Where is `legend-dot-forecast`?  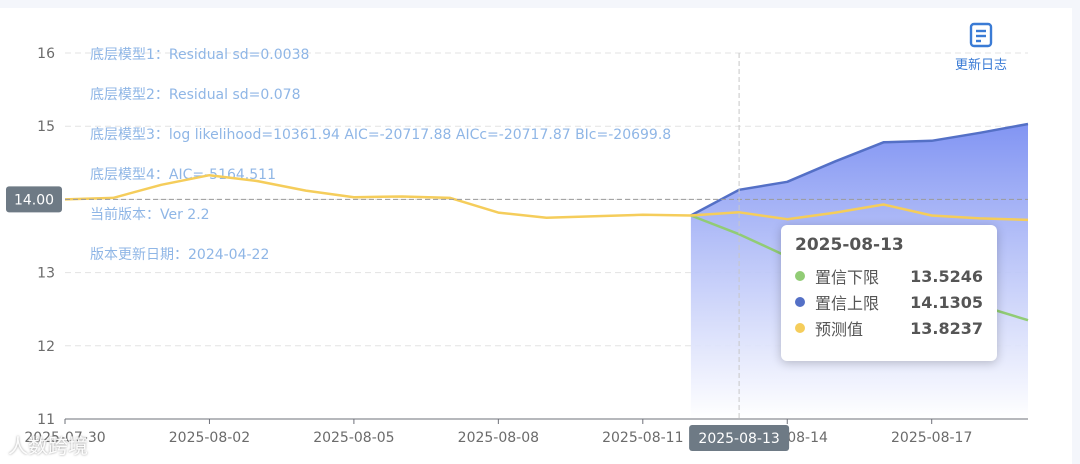
legend-dot-forecast is located at coordinates (800, 328).